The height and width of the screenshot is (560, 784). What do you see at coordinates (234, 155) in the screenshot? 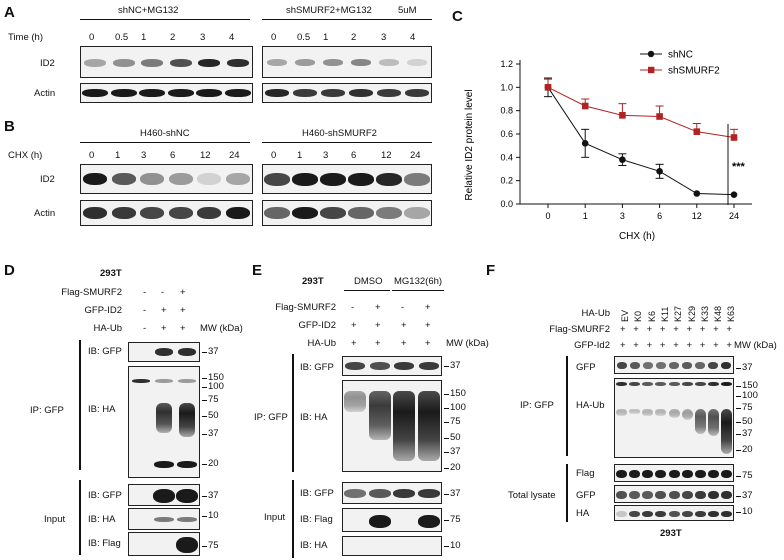
I see `chx-label-b1: 24` at bounding box center [234, 155].